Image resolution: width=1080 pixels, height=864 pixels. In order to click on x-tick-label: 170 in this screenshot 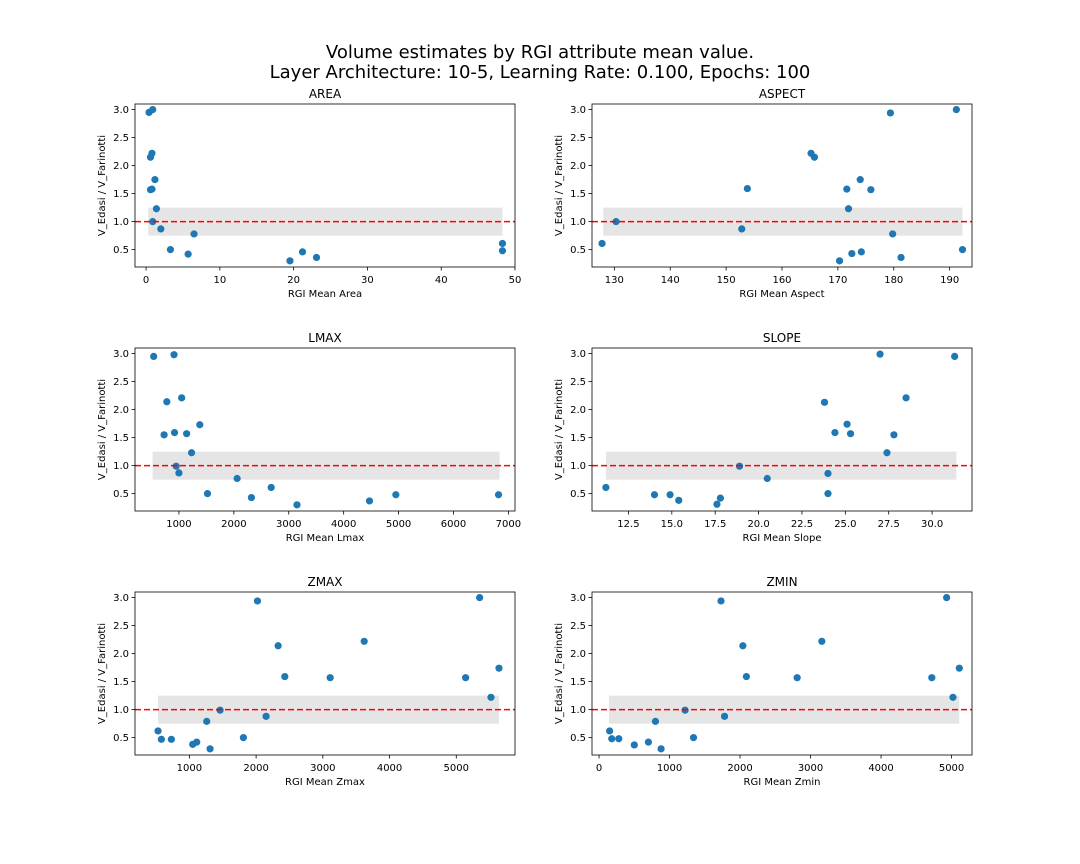, I will do `click(837, 280)`.